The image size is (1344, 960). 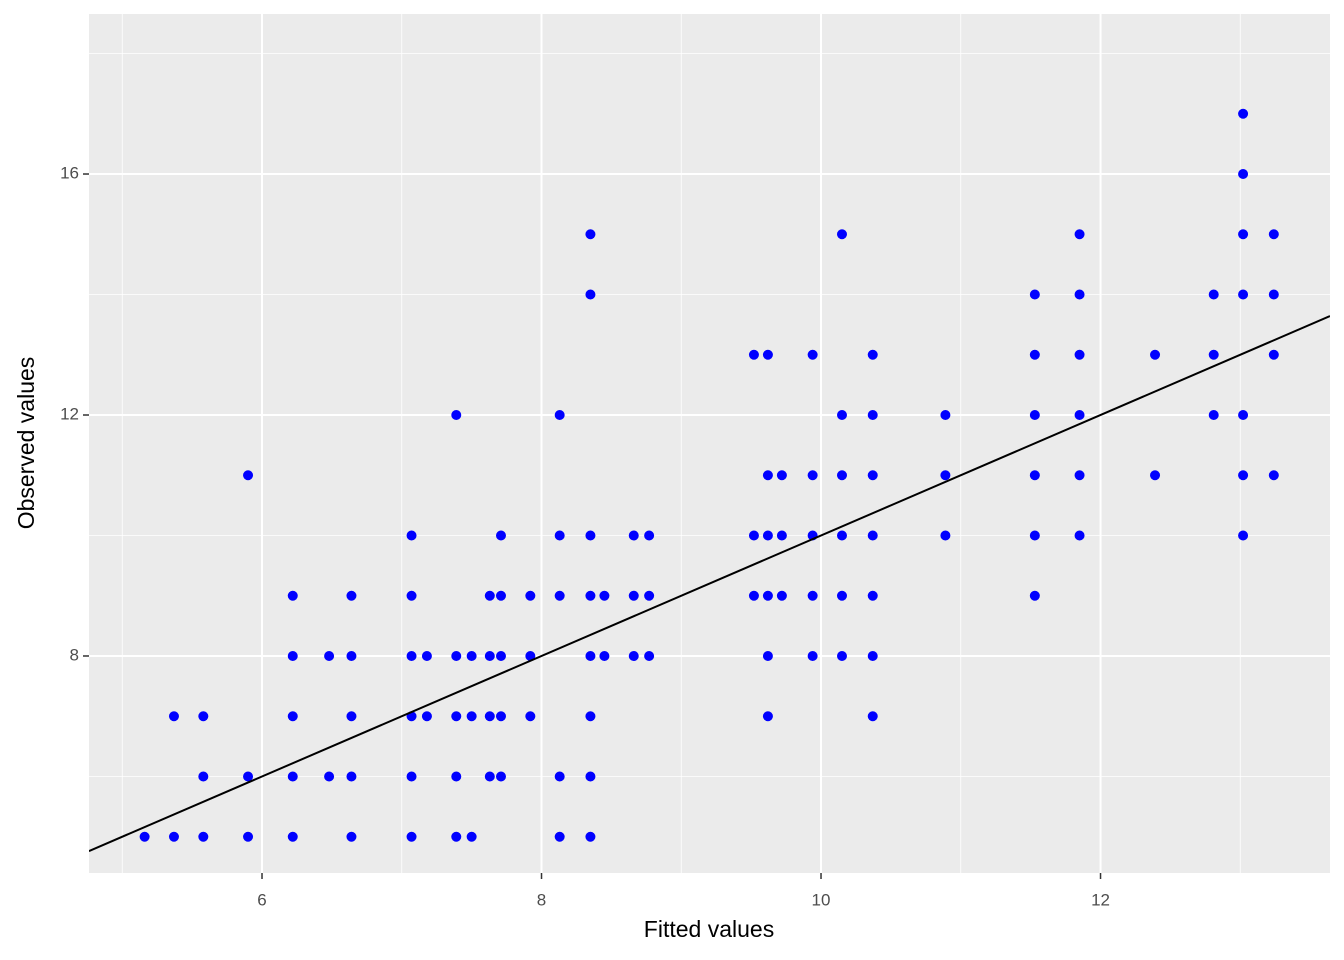 What do you see at coordinates (69, 173) in the screenshot?
I see `y-tick-label: 16` at bounding box center [69, 173].